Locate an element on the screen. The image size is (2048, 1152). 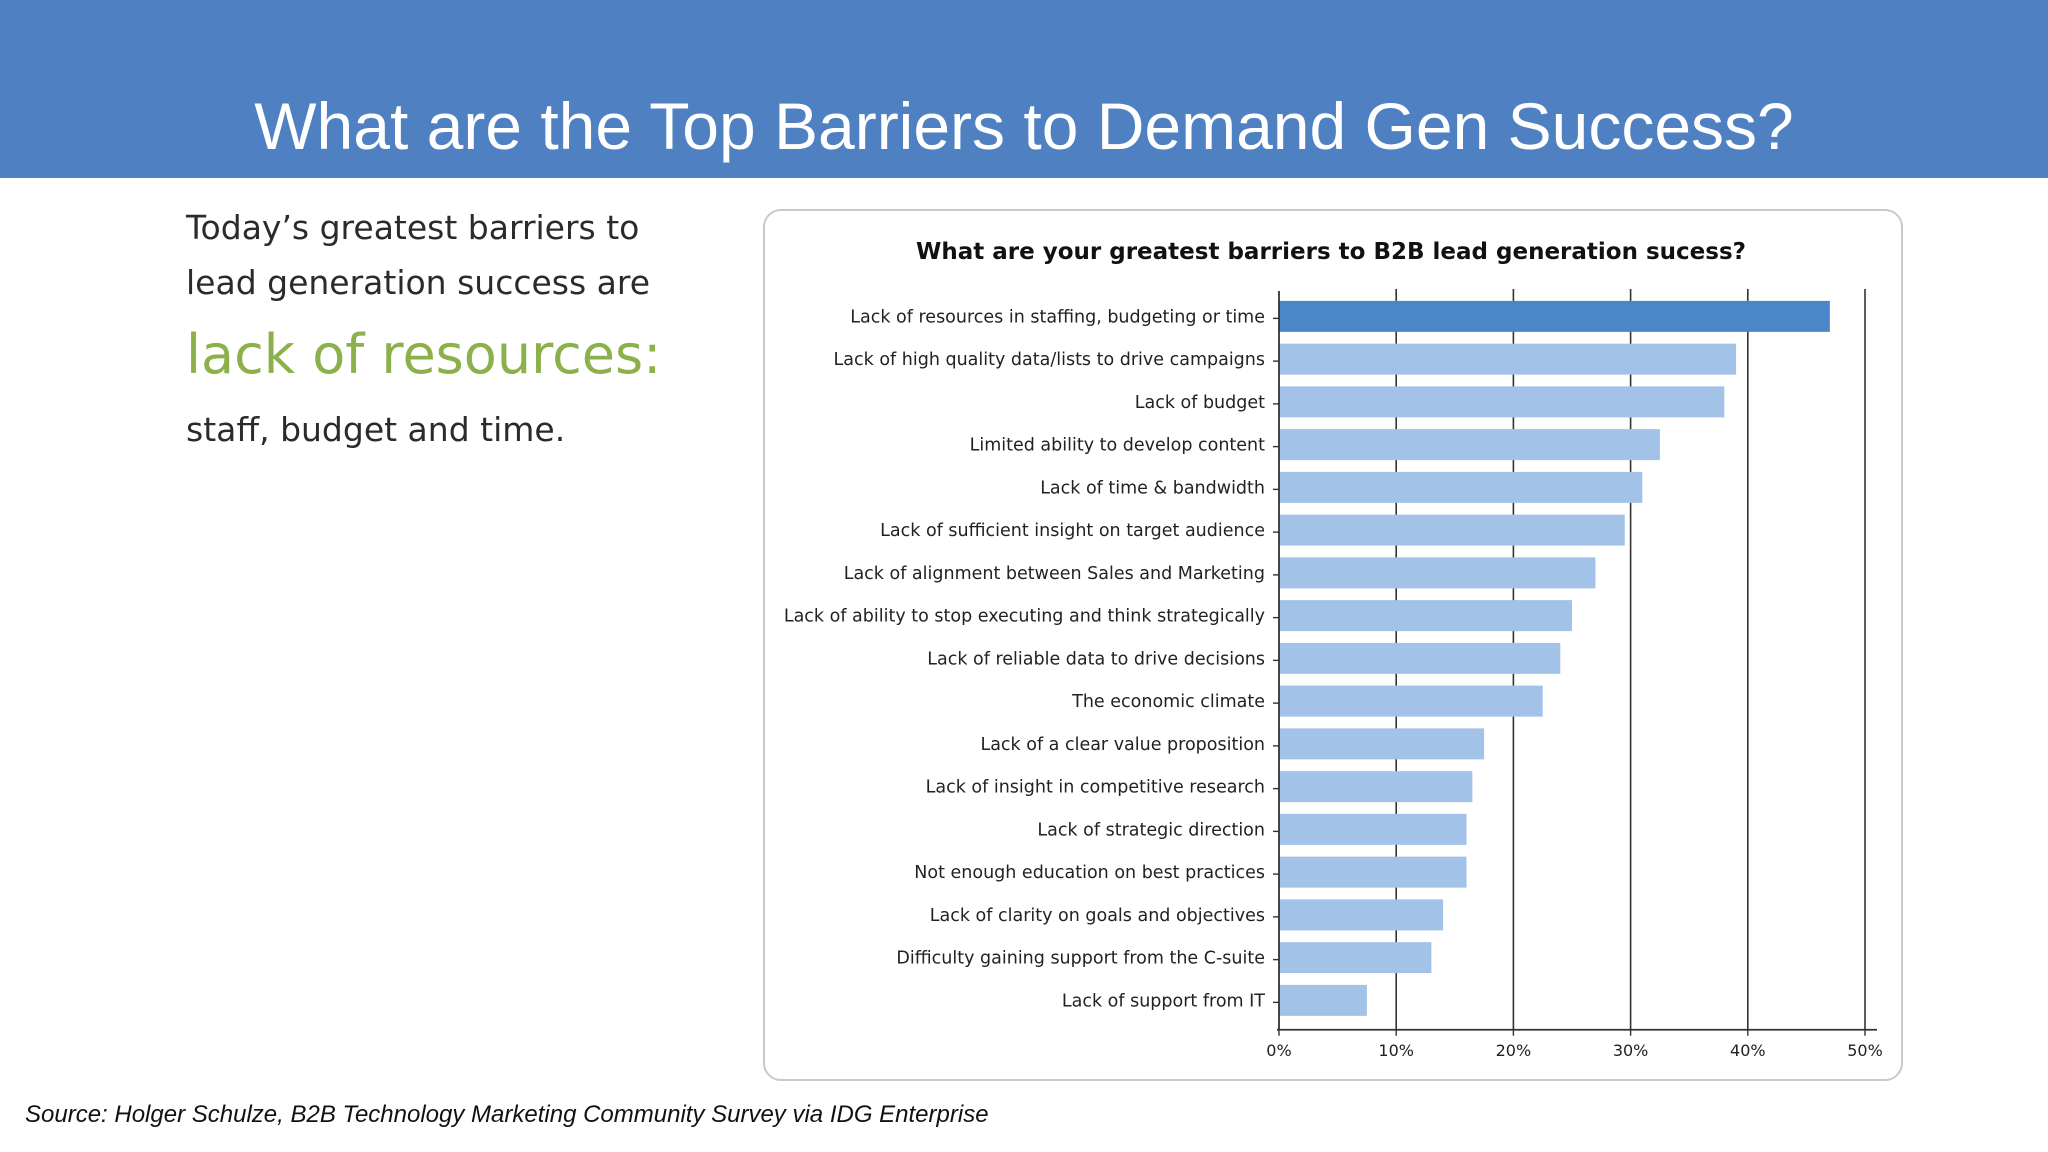
category-label-5: Lack of time & bandwidth is located at coordinates (1152, 488).